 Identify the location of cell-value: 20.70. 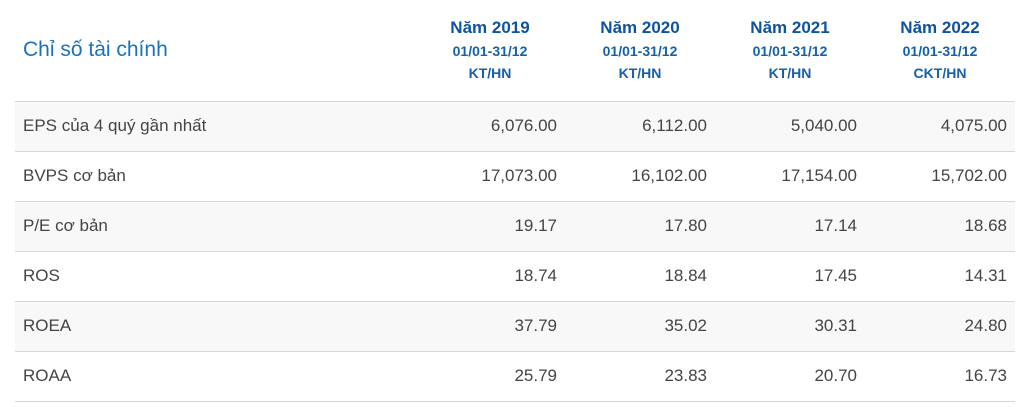
(790, 376).